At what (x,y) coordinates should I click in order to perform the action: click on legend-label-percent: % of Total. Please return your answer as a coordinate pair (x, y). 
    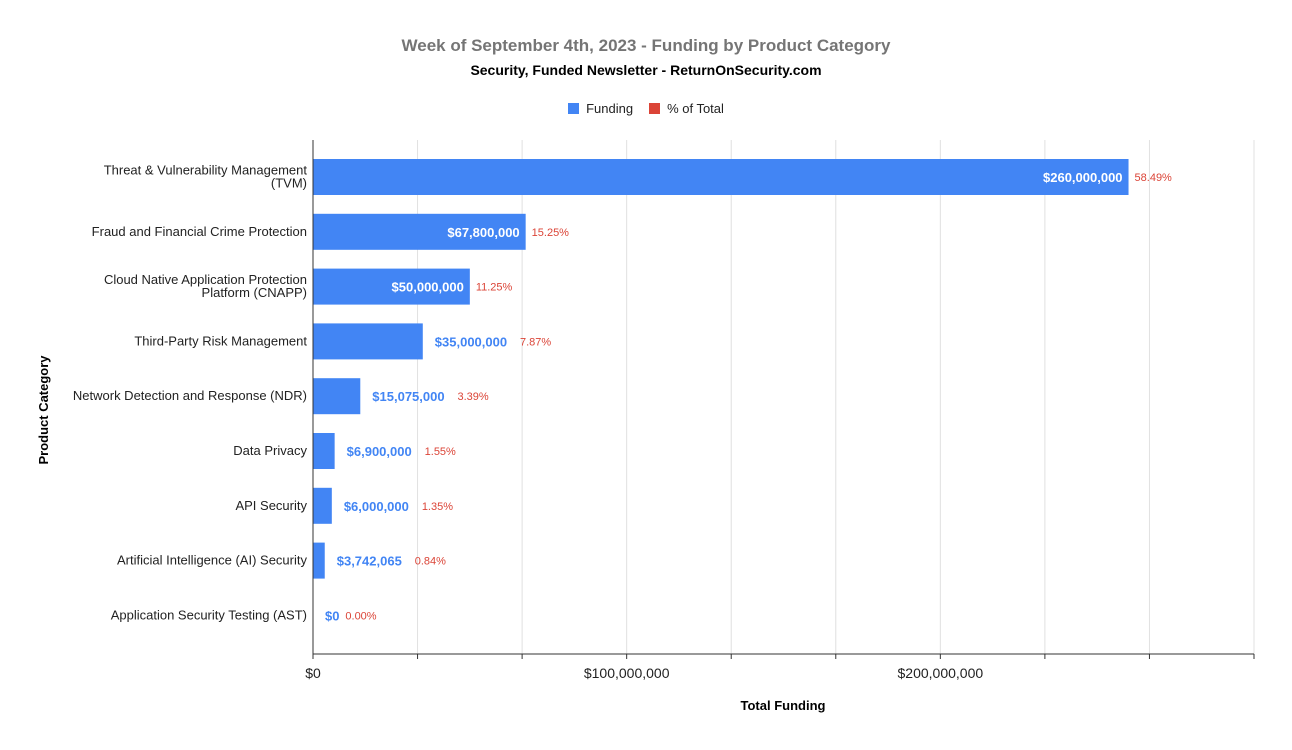
    Looking at the image, I should click on (695, 108).